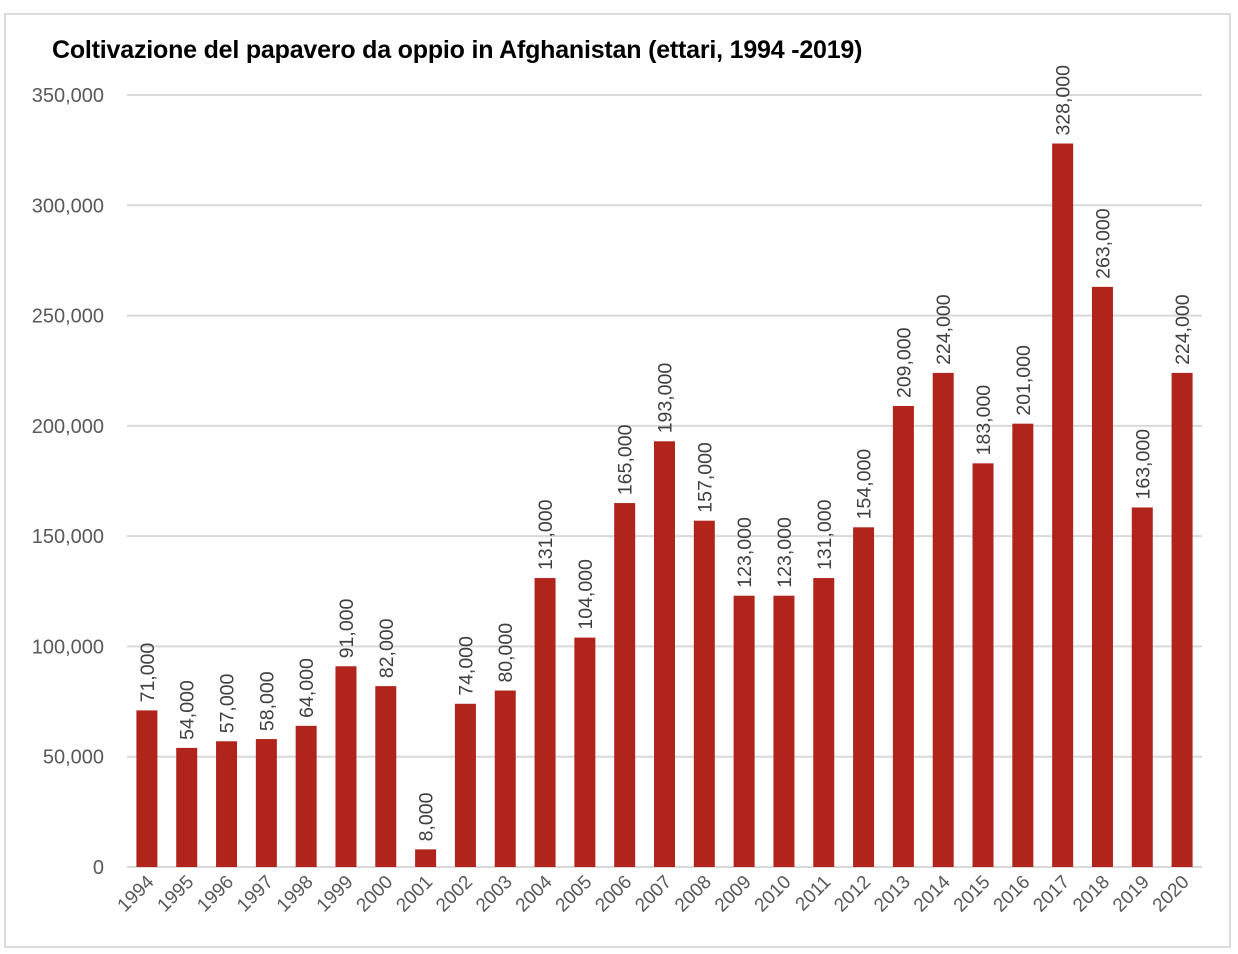  I want to click on bar-1994, so click(147, 788).